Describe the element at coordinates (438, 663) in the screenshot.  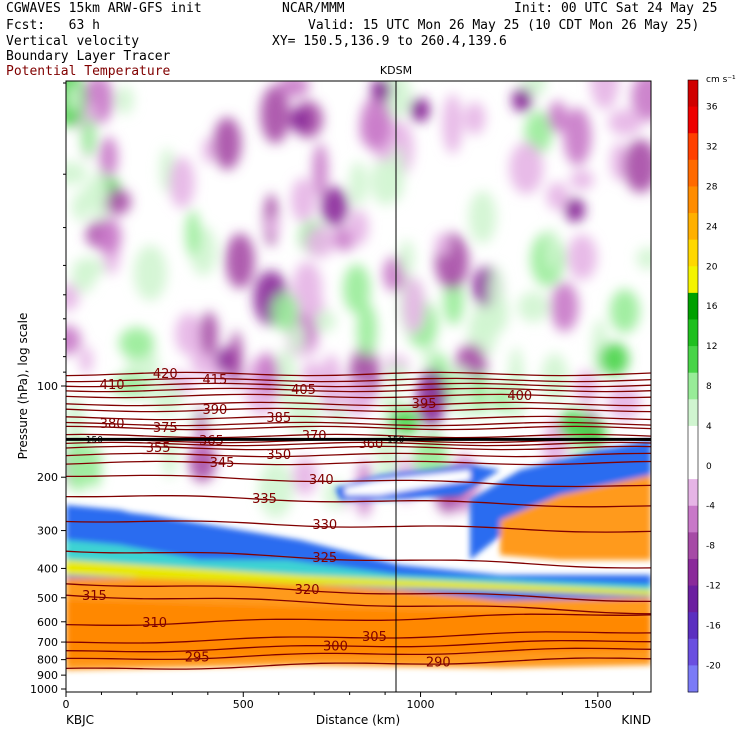
I see `theta-contour-label: 290` at that location.